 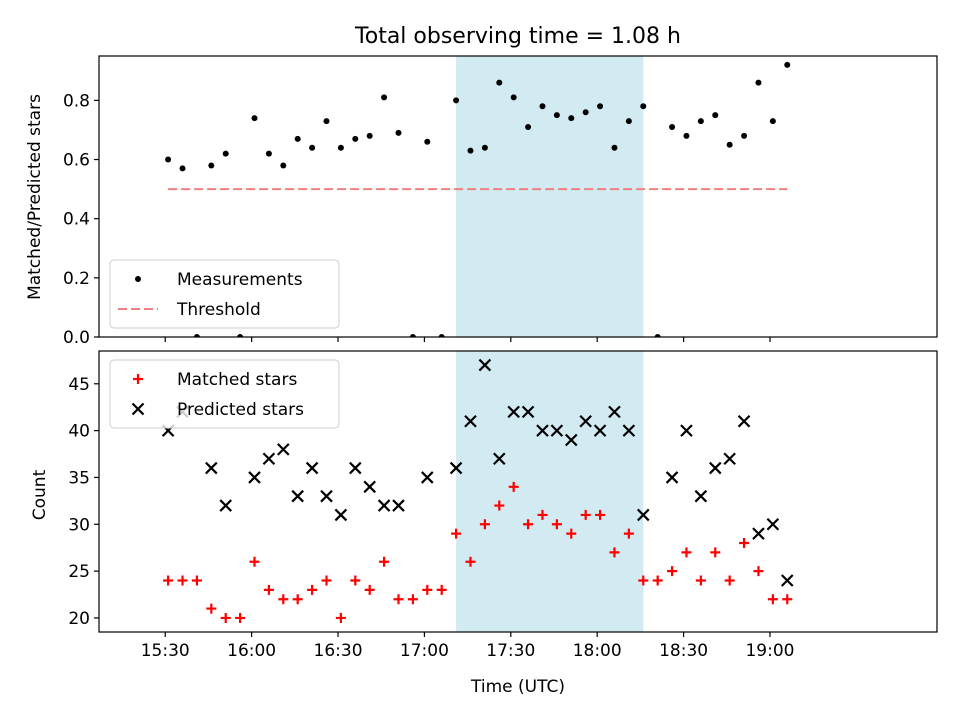 I want to click on legend: Measurements Threshold, so click(x=224, y=294).